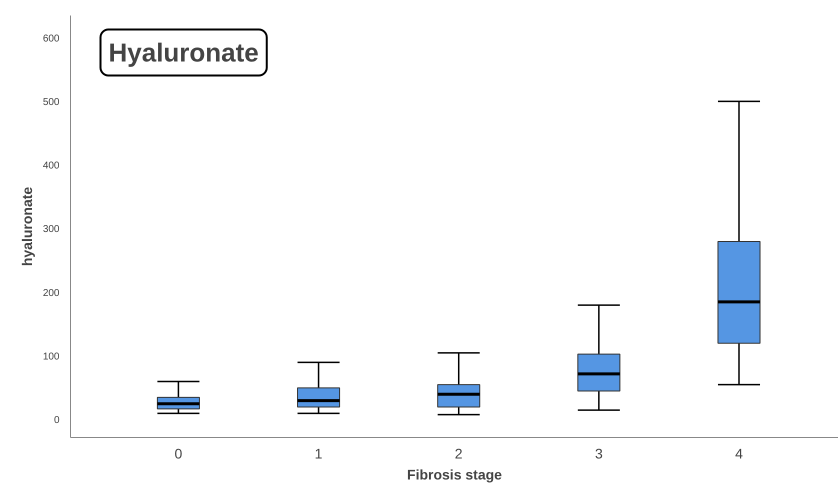  Describe the element at coordinates (51, 357) in the screenshot. I see `y-tick-label: 100` at that location.